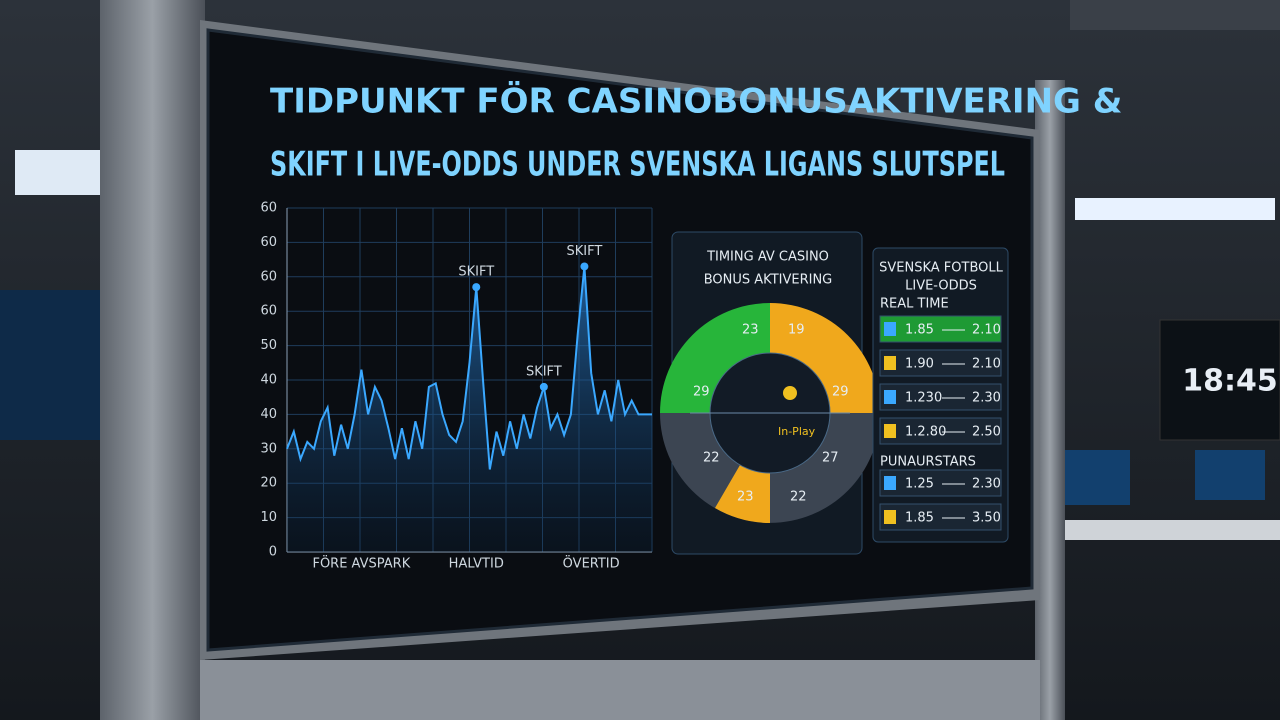 This screenshot has height=720, width=1280. Describe the element at coordinates (986, 518) in the screenshot. I see `odds-to: 3.50` at that location.